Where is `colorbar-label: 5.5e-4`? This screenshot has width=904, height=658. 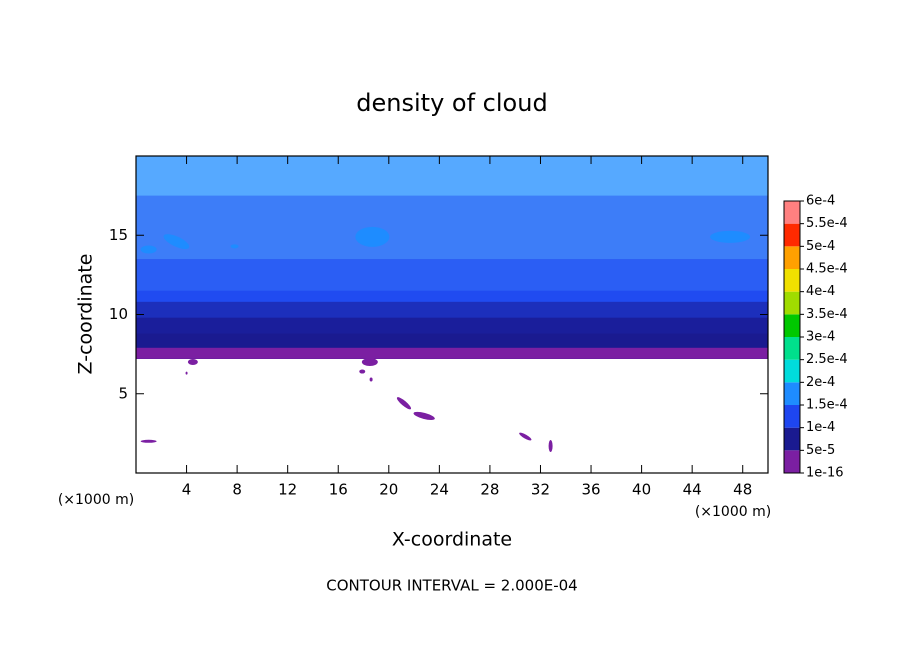
colorbar-label: 5.5e-4 is located at coordinates (827, 223).